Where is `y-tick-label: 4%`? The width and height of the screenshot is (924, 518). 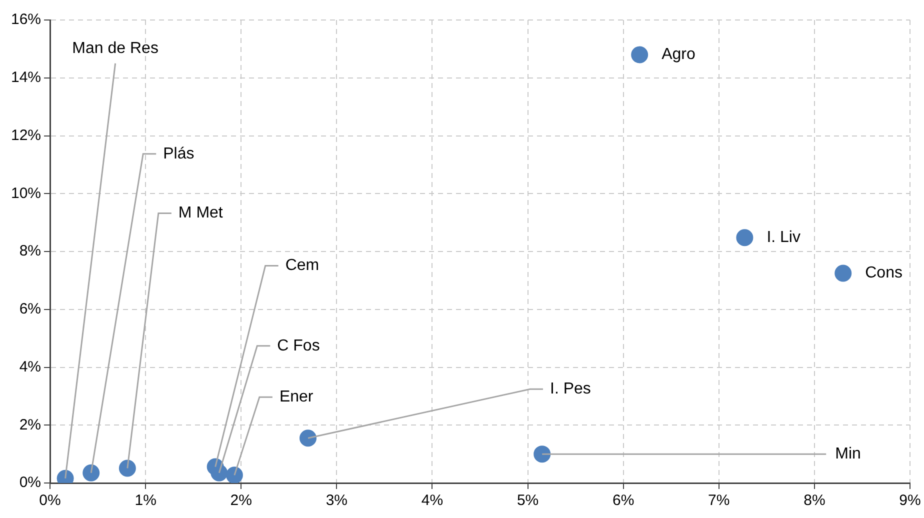
y-tick-label: 4% is located at coordinates (30, 367).